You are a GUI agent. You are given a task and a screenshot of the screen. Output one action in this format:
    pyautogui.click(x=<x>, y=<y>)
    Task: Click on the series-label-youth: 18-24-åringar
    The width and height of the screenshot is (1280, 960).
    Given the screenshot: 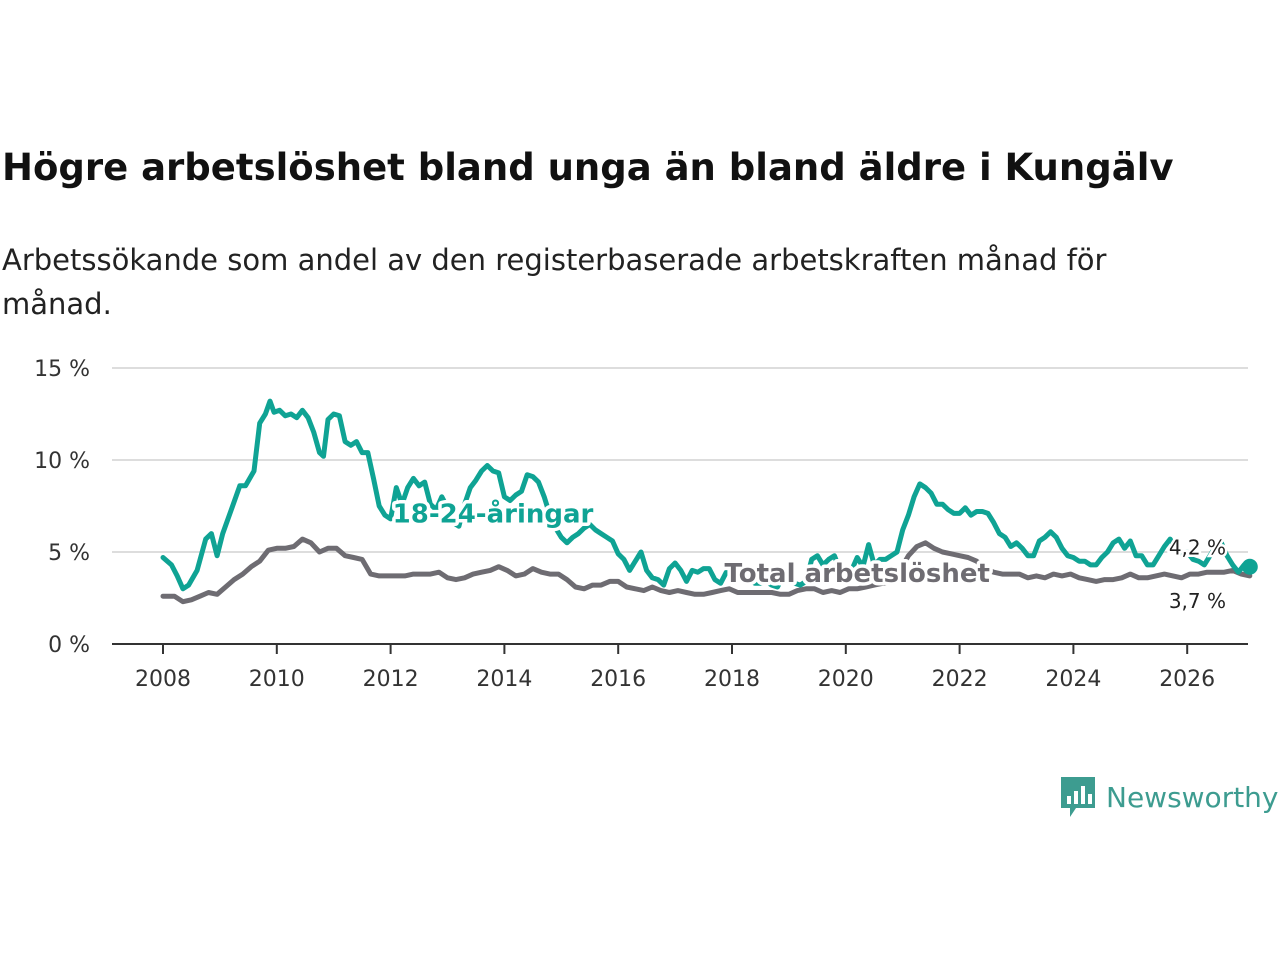 What is the action you would take?
    pyautogui.click(x=493, y=513)
    